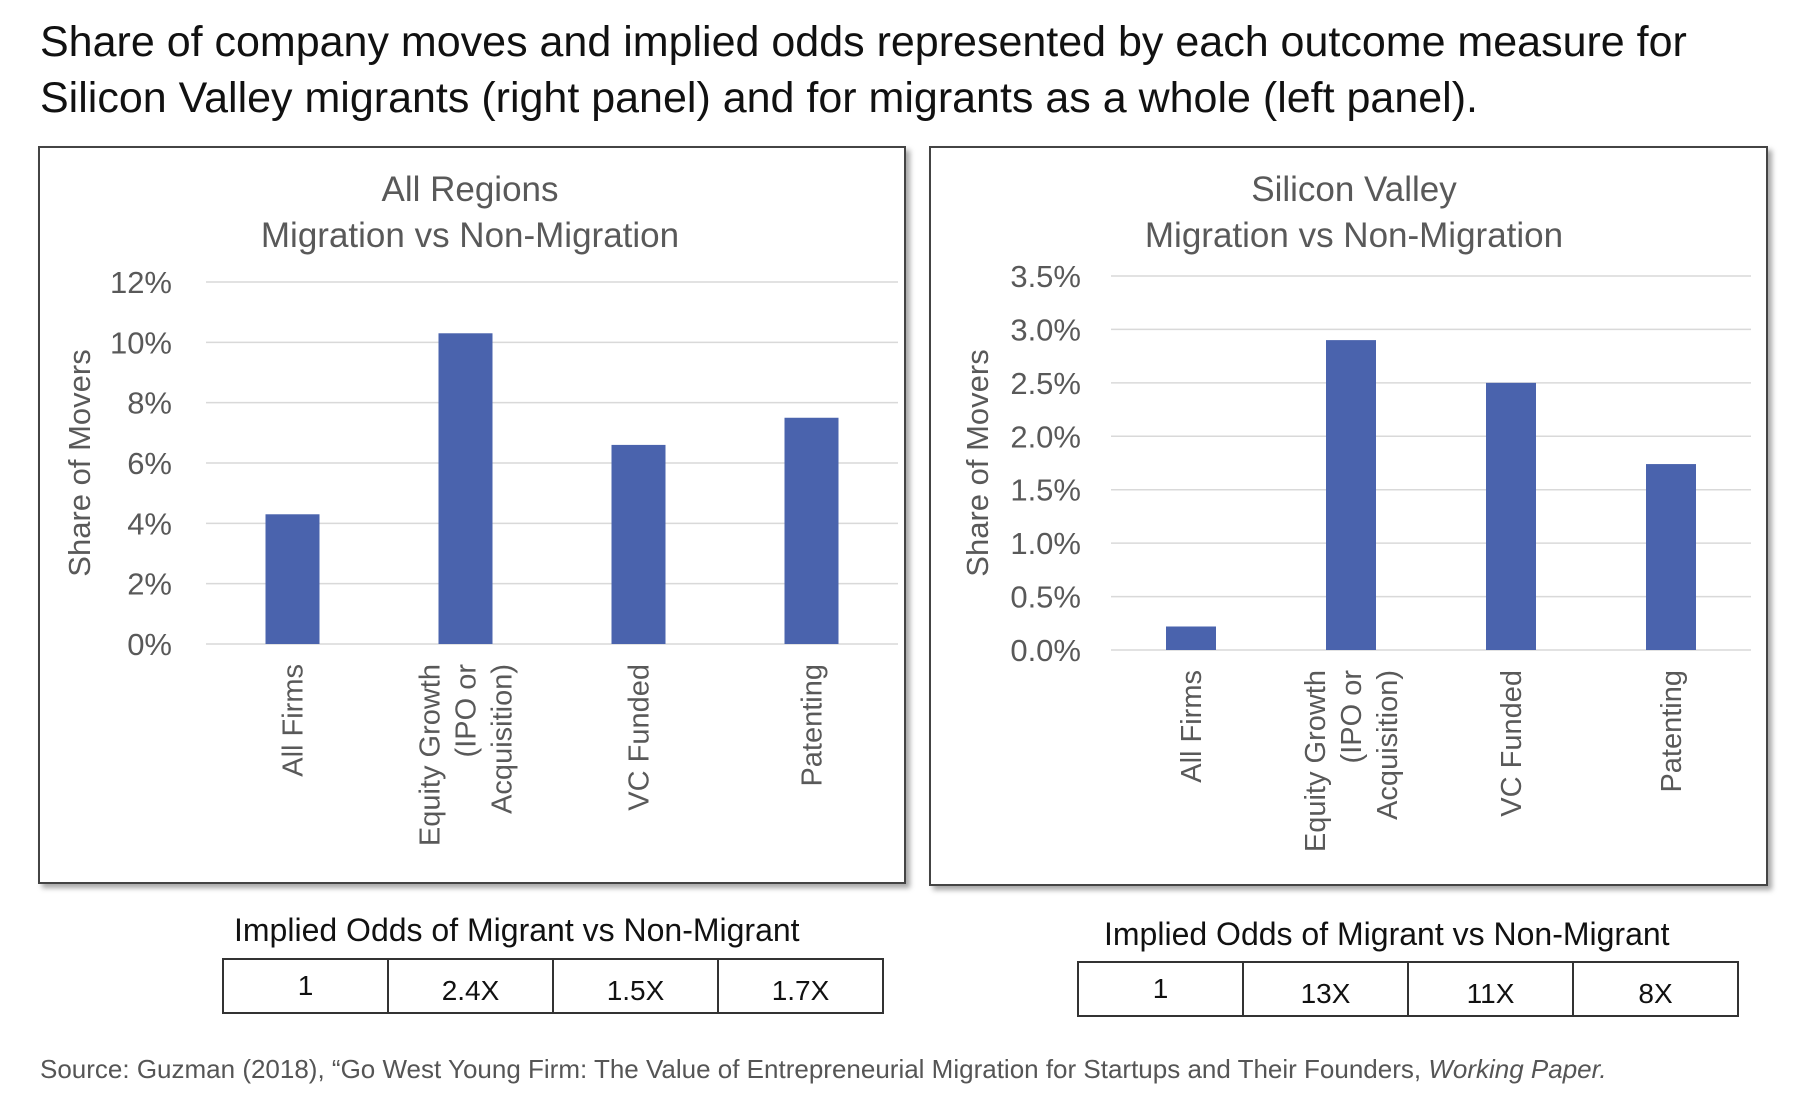 The image size is (1797, 1102). What do you see at coordinates (470, 986) in the screenshot?
I see `odds-cell-equity-growth: 2.4X` at bounding box center [470, 986].